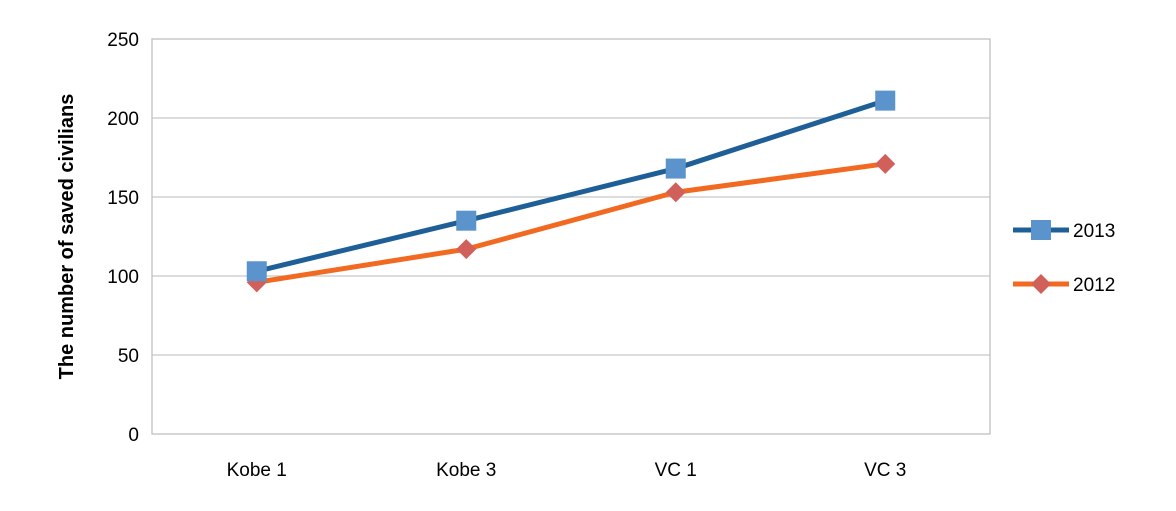  I want to click on x-tick-label: VC 3, so click(885, 470).